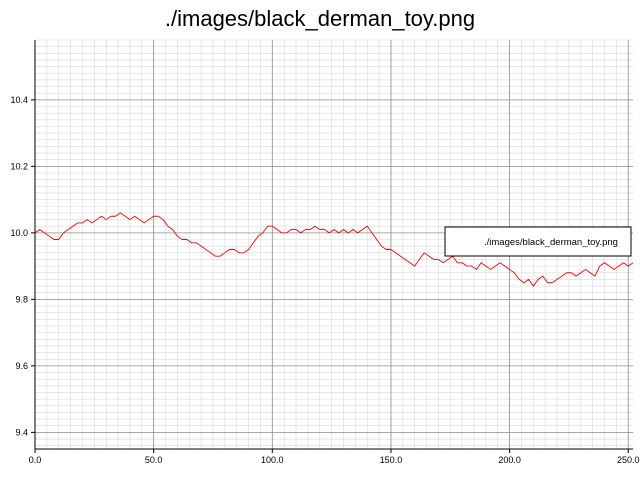 The height and width of the screenshot is (480, 640). What do you see at coordinates (22, 266) in the screenshot?
I see `y-ticks: 9.4 9.6 9.8 10.0 10.2 10.4` at bounding box center [22, 266].